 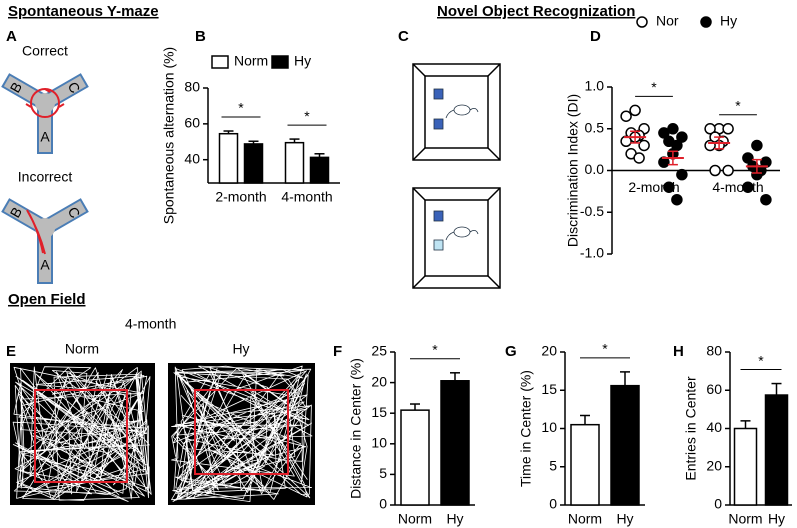 I want to click on y-tick-label: 25, so click(x=379, y=351).